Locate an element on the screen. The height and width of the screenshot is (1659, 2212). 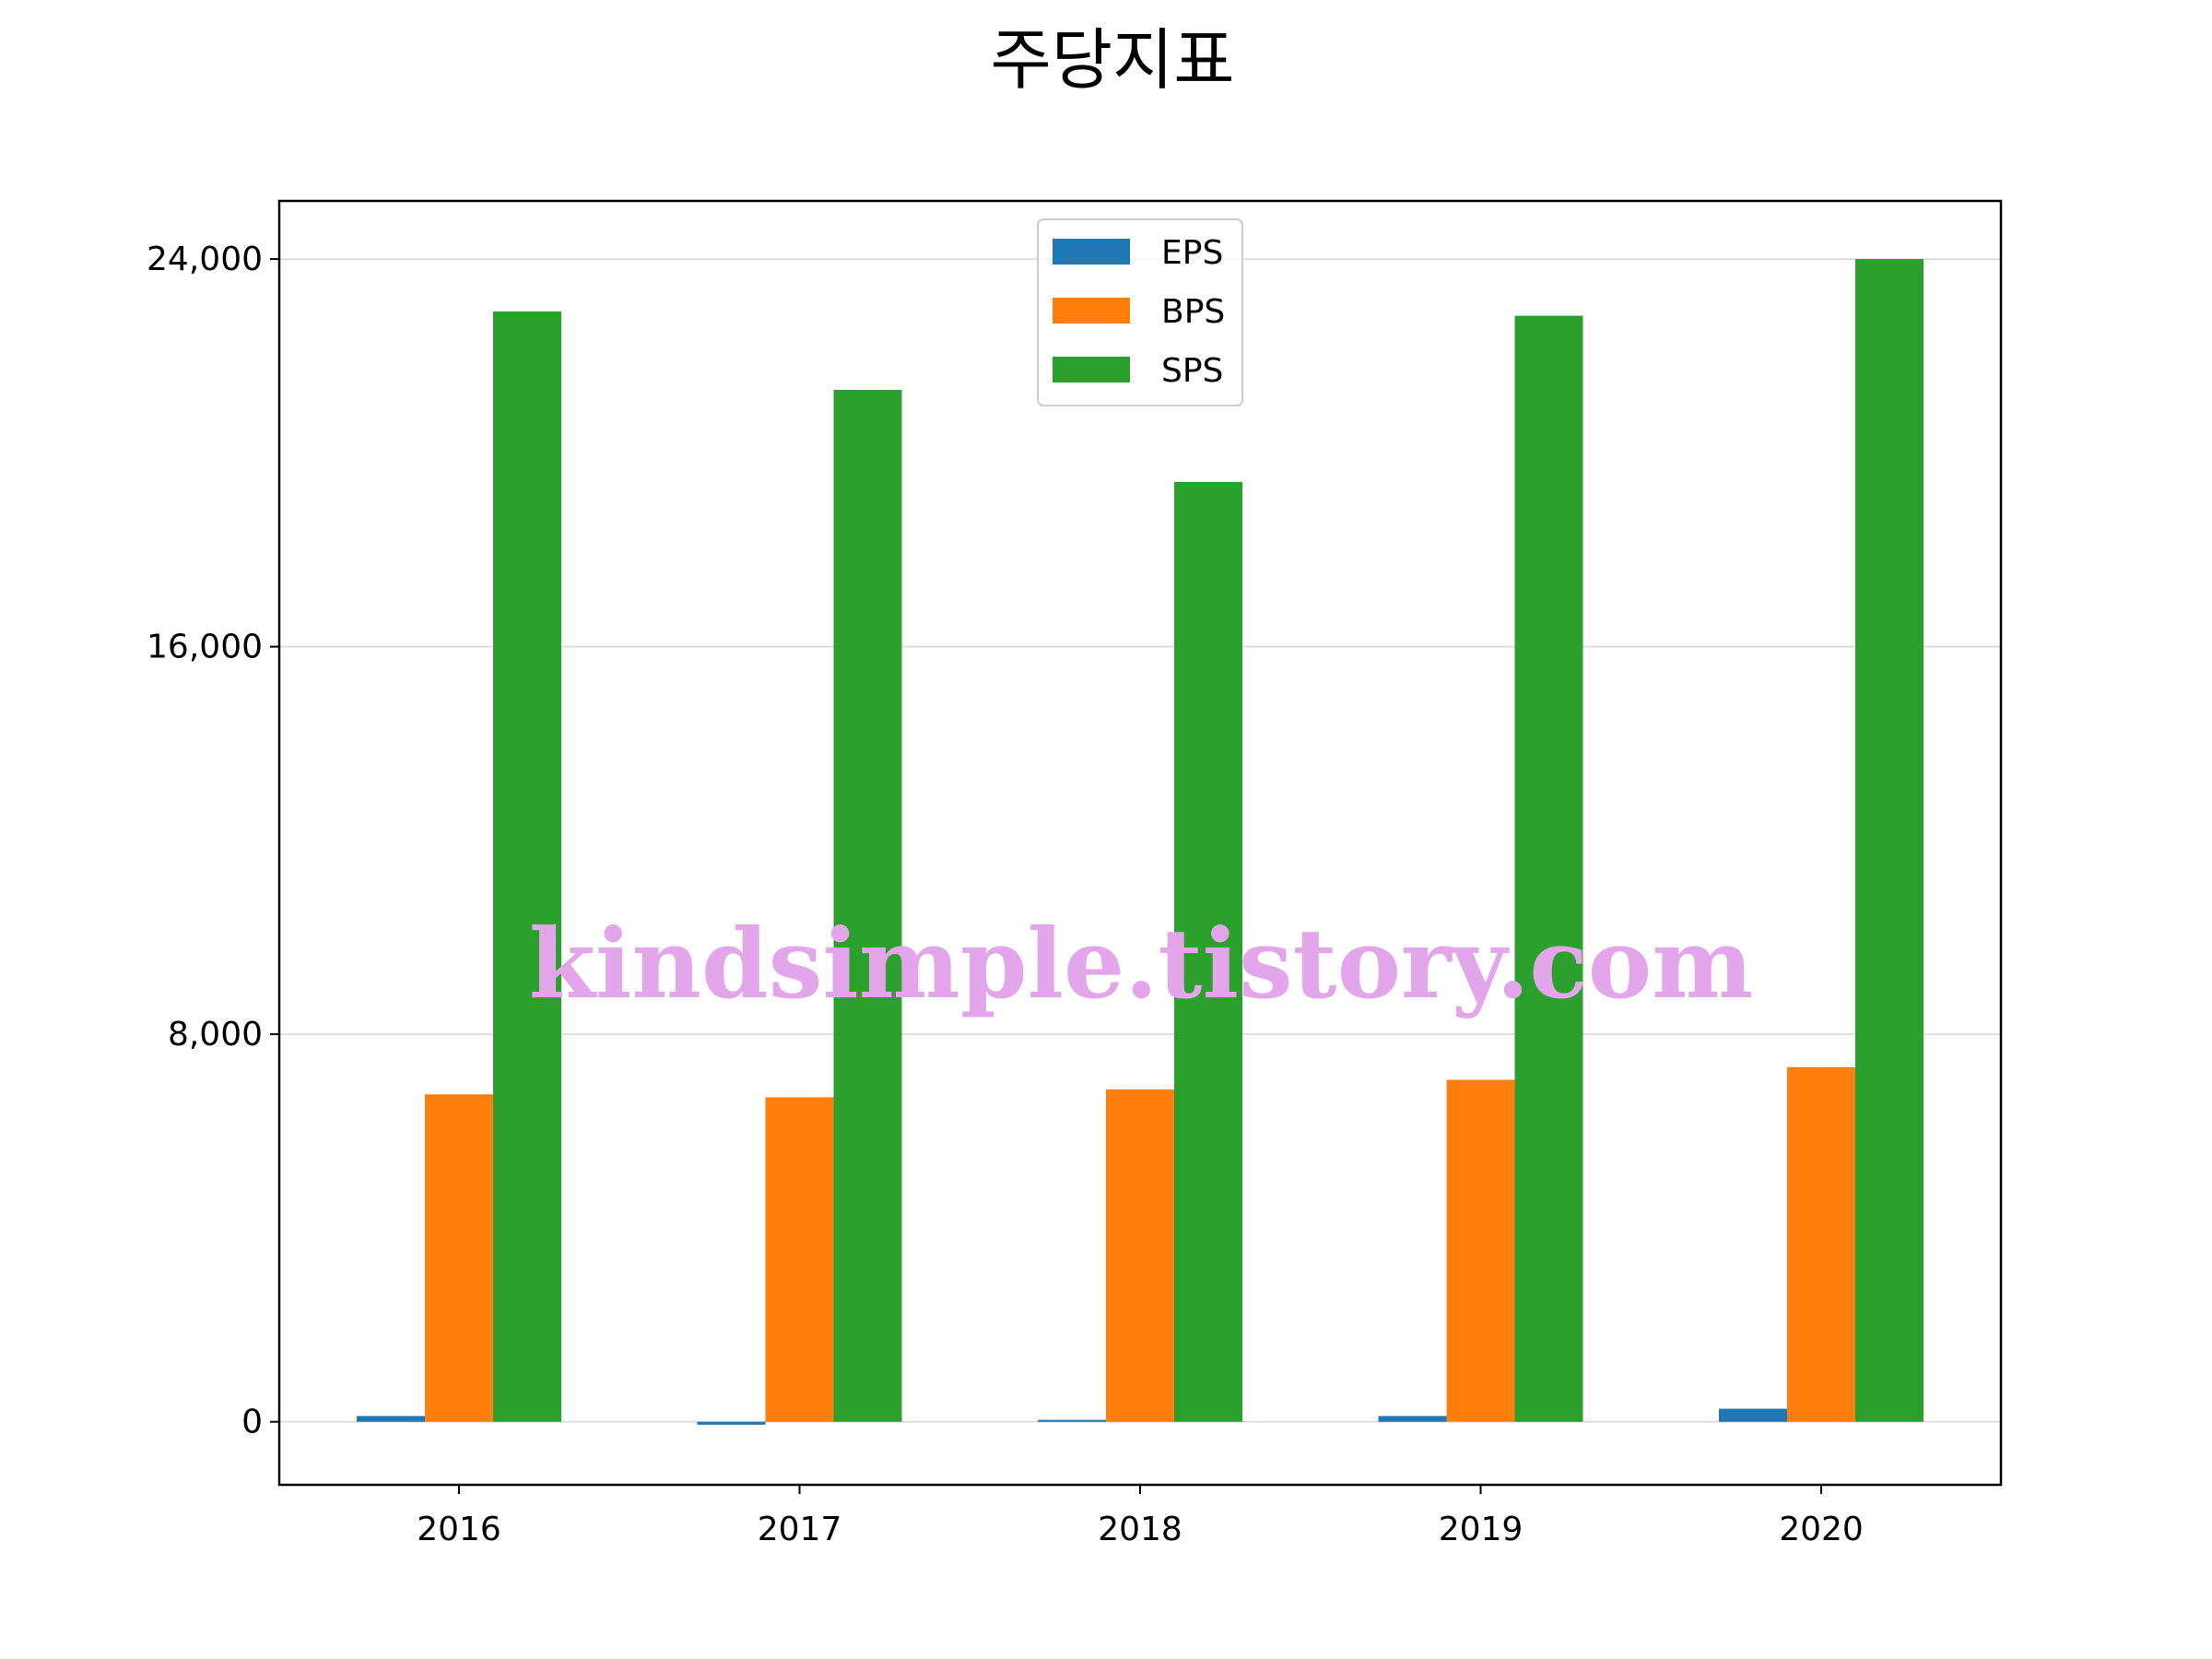
legend-label-bps: BPS is located at coordinates (1193, 312).